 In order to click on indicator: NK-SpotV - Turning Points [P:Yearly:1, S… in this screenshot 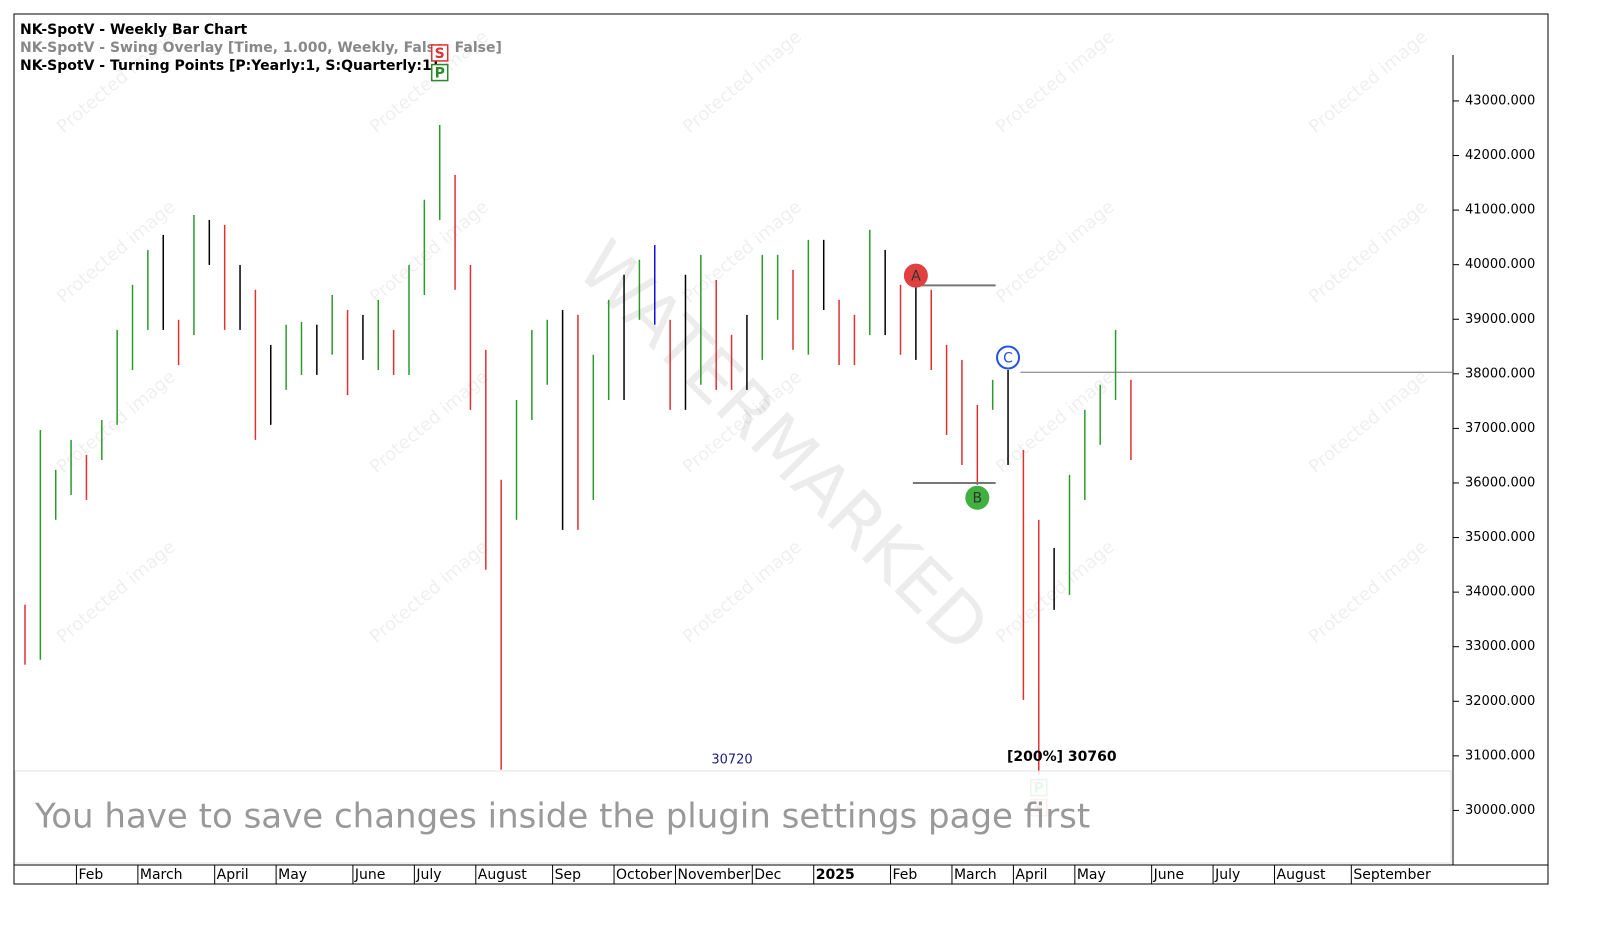, I will do `click(229, 66)`.